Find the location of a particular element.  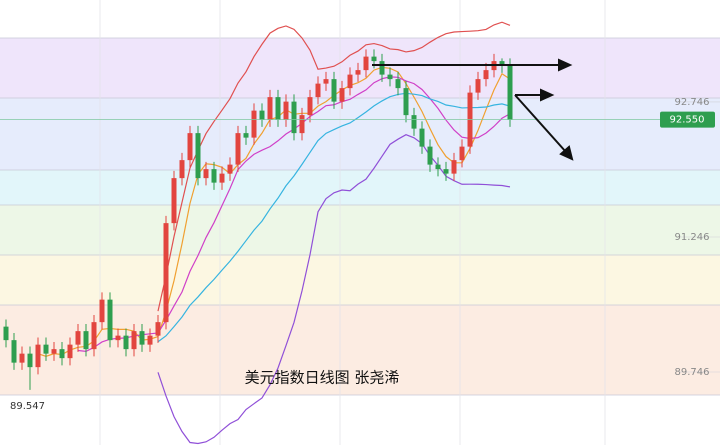

chart-title: 美元指数日线图 张尧浠 is located at coordinates (322, 378).